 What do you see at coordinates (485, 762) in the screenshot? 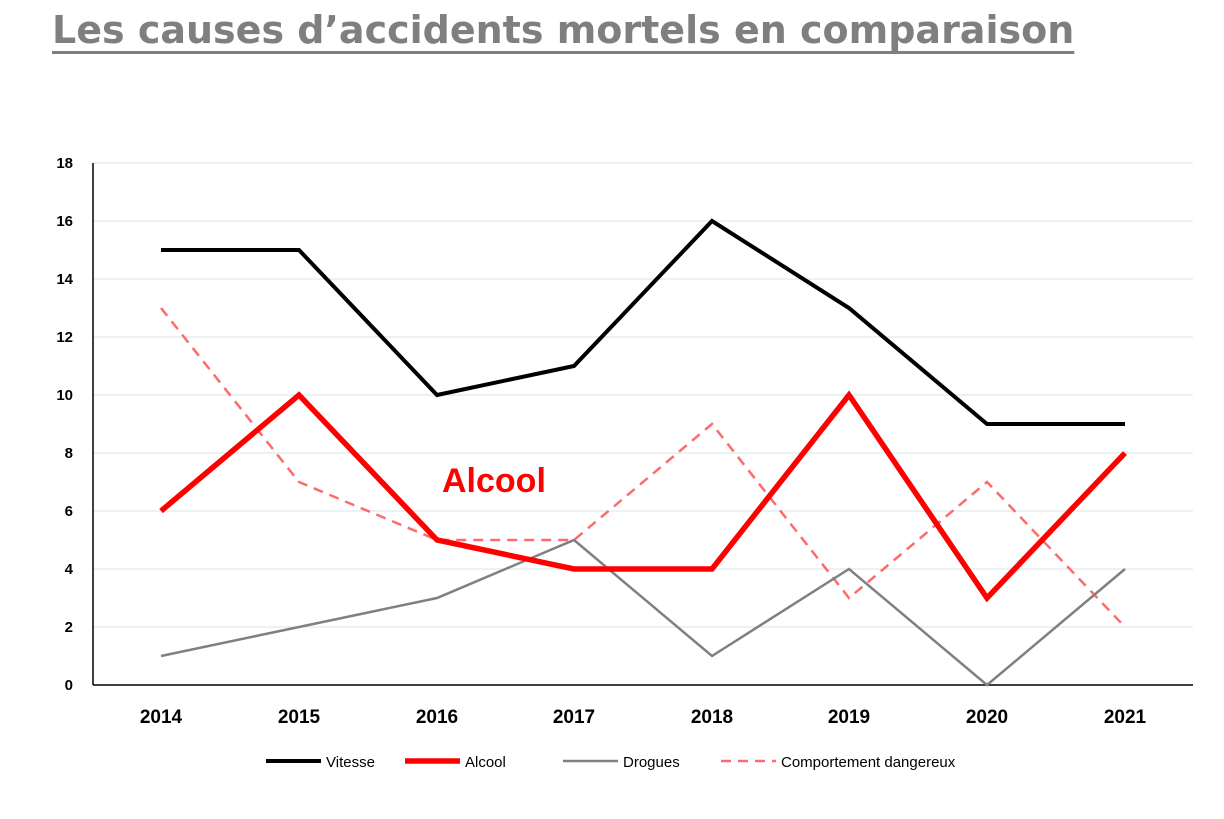
I see `legend-label: Alcool` at bounding box center [485, 762].